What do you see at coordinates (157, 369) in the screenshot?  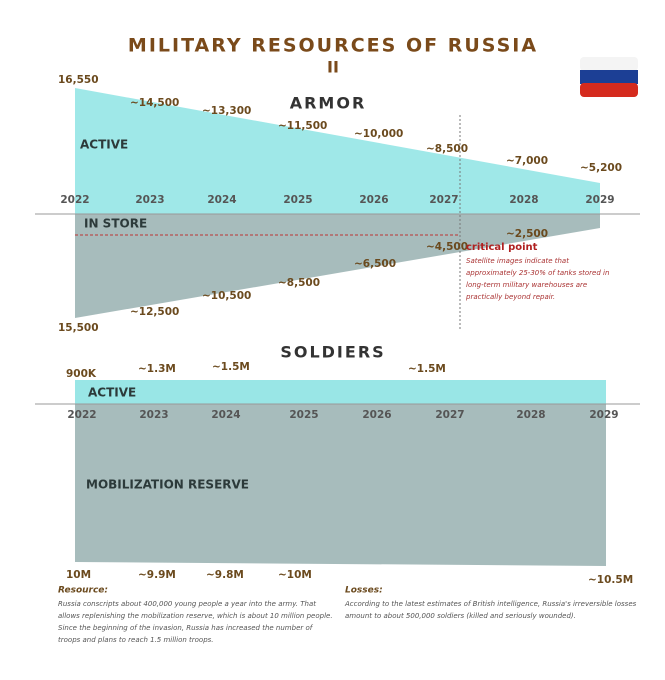 I see `value-label: ~1.3M` at bounding box center [157, 369].